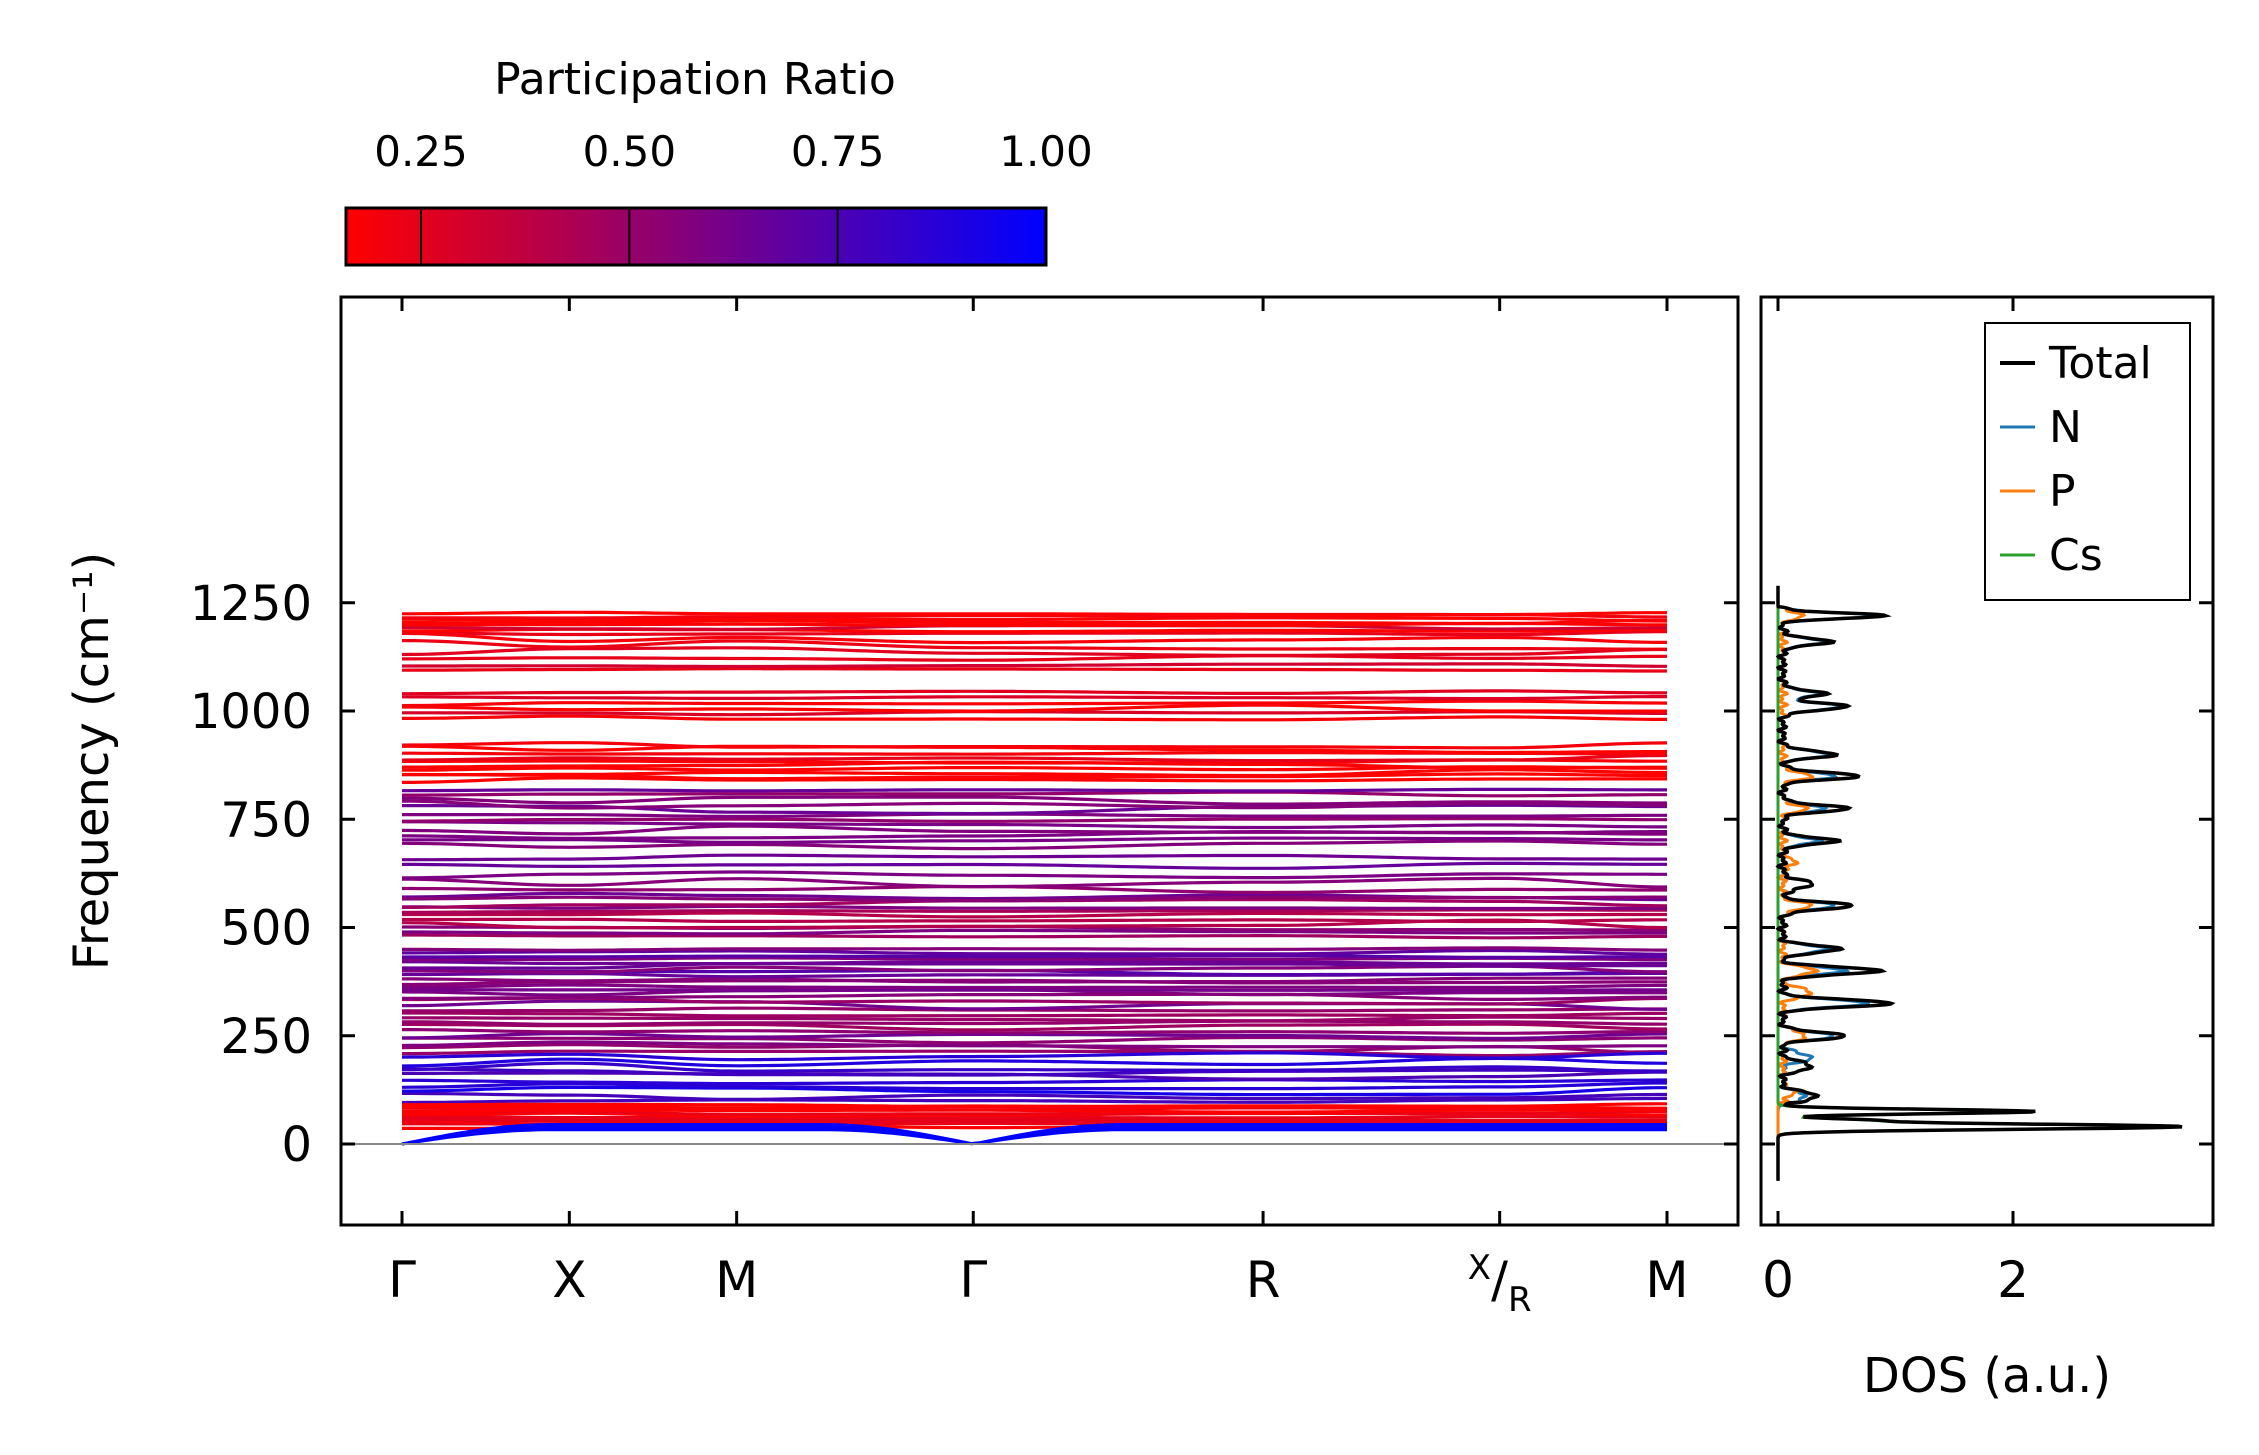  I want to click on dos-lines, so click(1979, 883).